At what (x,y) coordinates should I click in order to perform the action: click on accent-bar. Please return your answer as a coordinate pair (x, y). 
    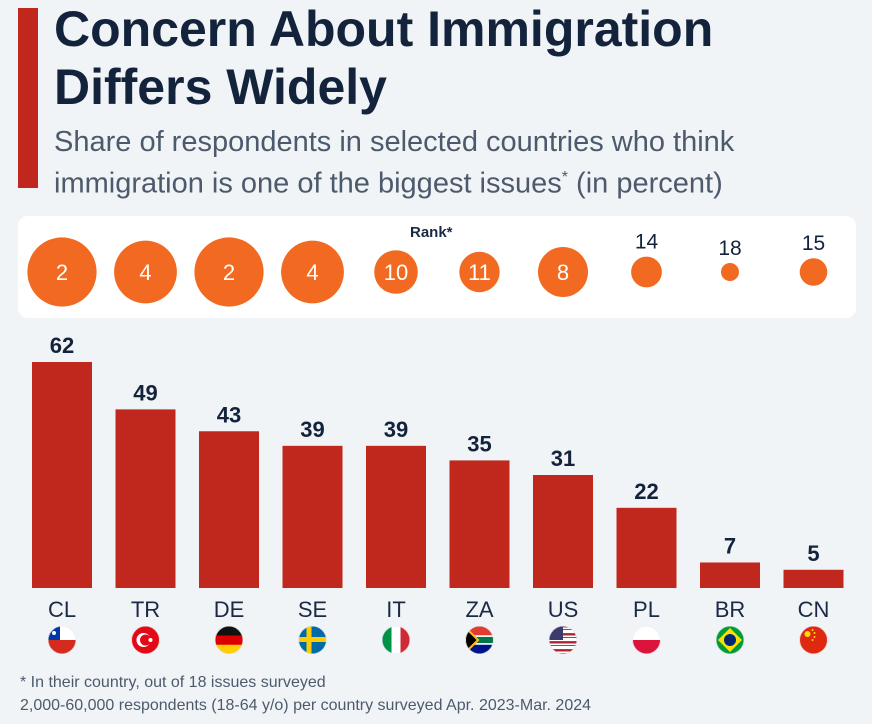
    Looking at the image, I should click on (28, 98).